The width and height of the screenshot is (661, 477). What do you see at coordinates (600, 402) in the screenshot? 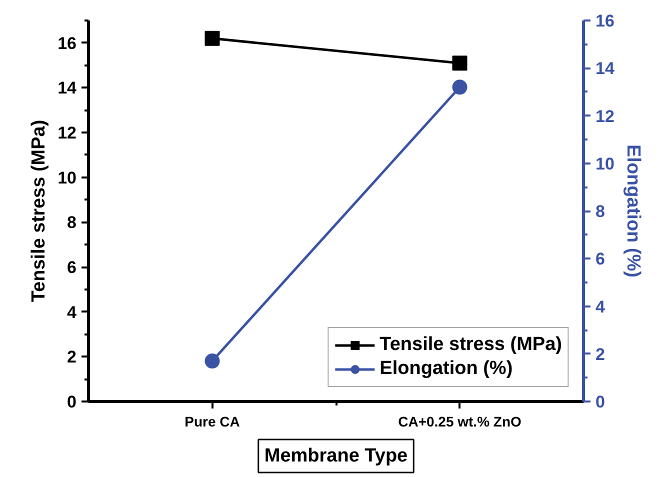
I see `y2-tick-label: 0` at bounding box center [600, 402].